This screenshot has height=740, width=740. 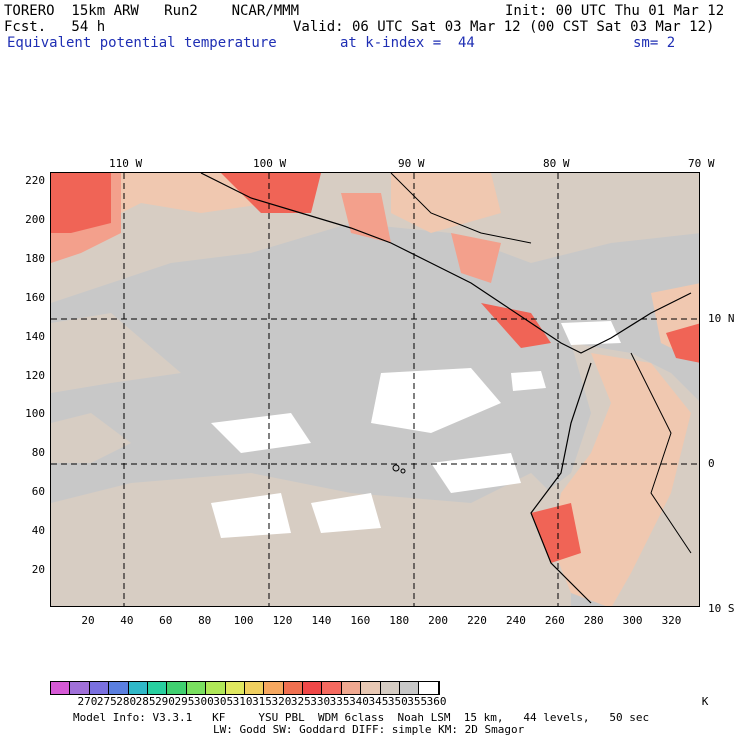 I want to click on colorbar, so click(x=245, y=688).